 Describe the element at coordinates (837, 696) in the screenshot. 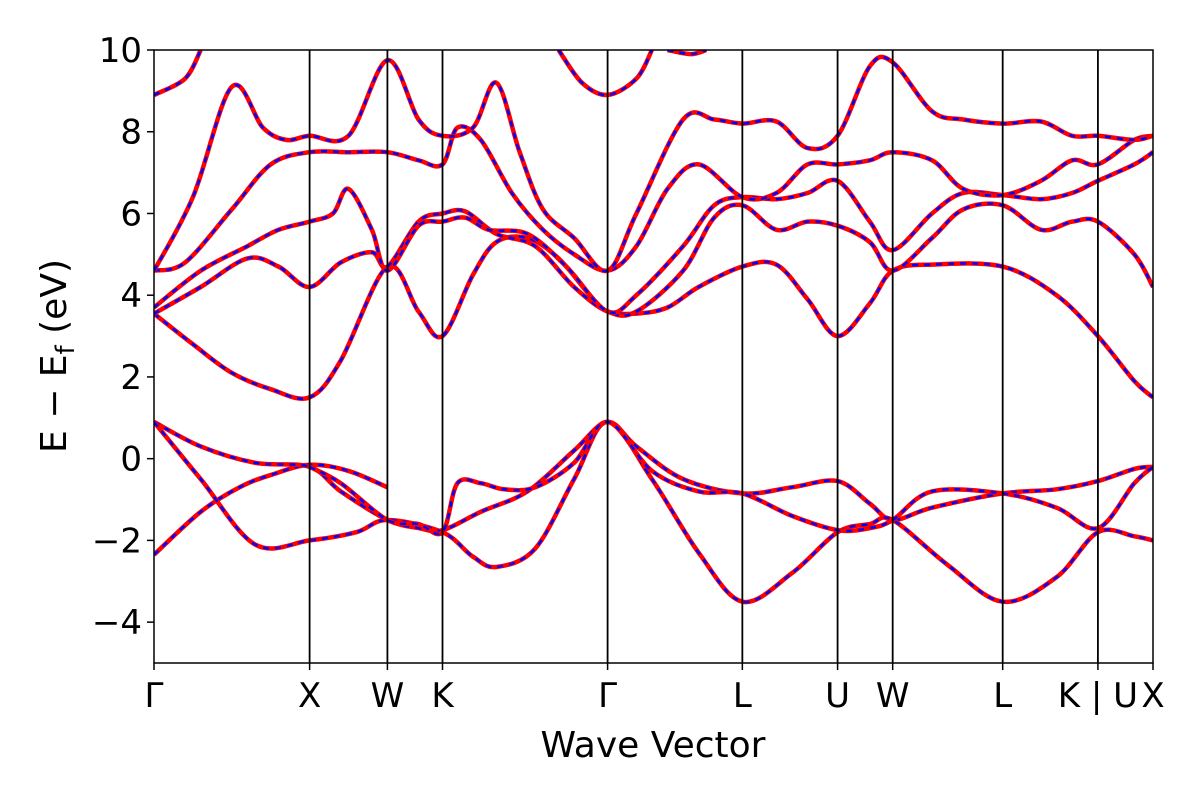

I see `x-tick-label: U` at that location.